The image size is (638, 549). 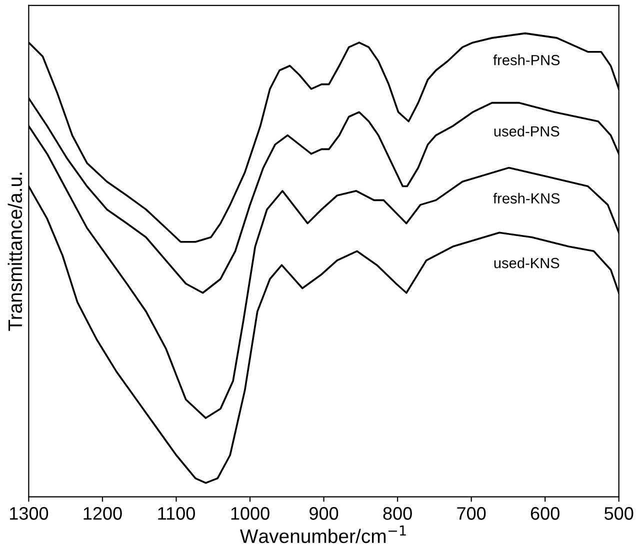 I want to click on series-label: used-KNS, so click(x=527, y=263).